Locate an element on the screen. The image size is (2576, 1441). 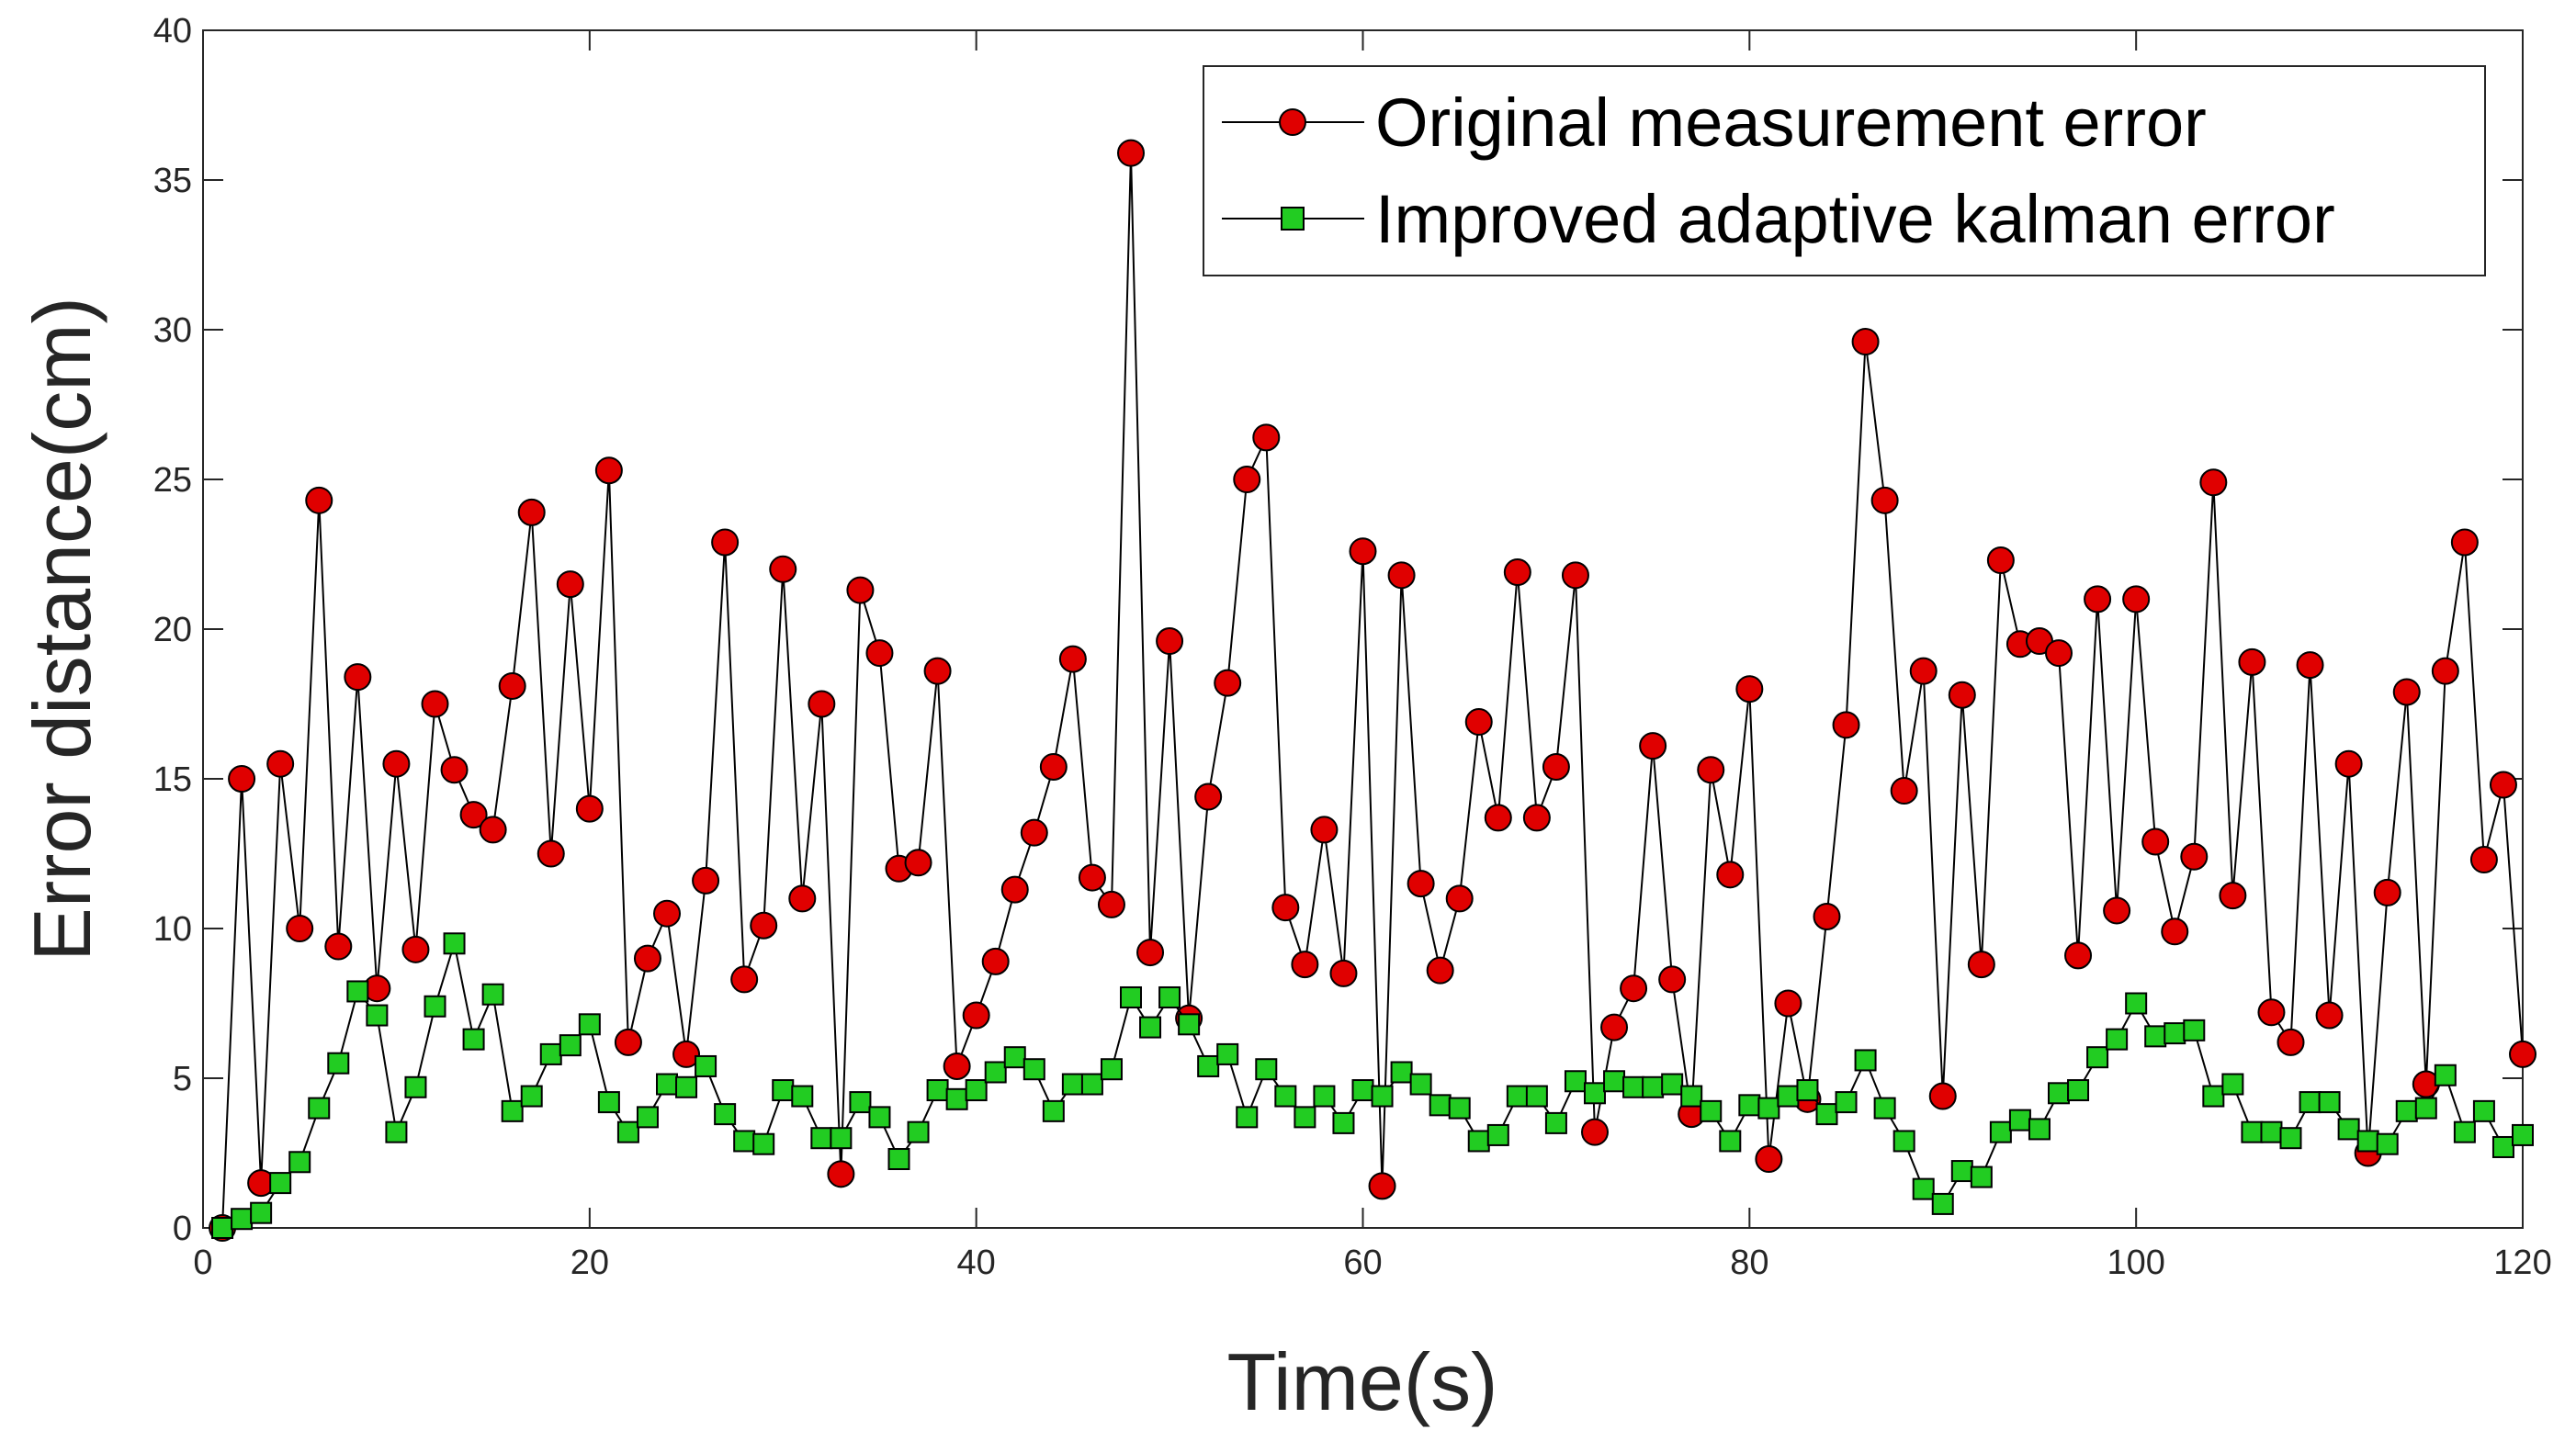
y-tick-label-5: 5 is located at coordinates (182, 1079).